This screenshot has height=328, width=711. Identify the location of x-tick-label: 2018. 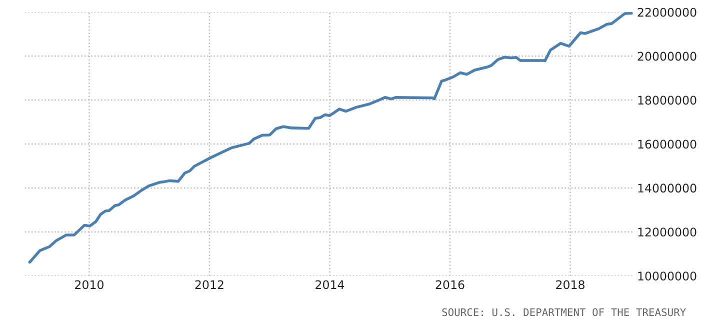
(570, 285).